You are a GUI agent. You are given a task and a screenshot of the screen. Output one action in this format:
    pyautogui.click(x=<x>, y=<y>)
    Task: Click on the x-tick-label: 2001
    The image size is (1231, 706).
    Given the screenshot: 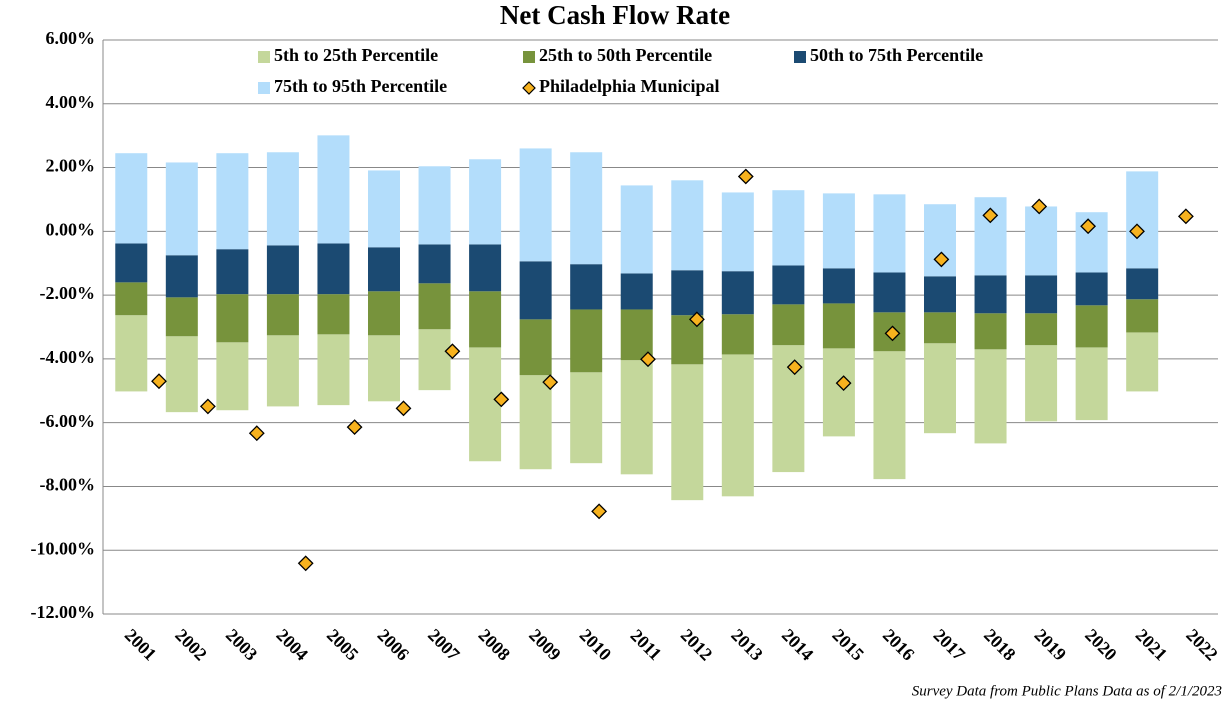 What is the action you would take?
    pyautogui.click(x=141, y=645)
    